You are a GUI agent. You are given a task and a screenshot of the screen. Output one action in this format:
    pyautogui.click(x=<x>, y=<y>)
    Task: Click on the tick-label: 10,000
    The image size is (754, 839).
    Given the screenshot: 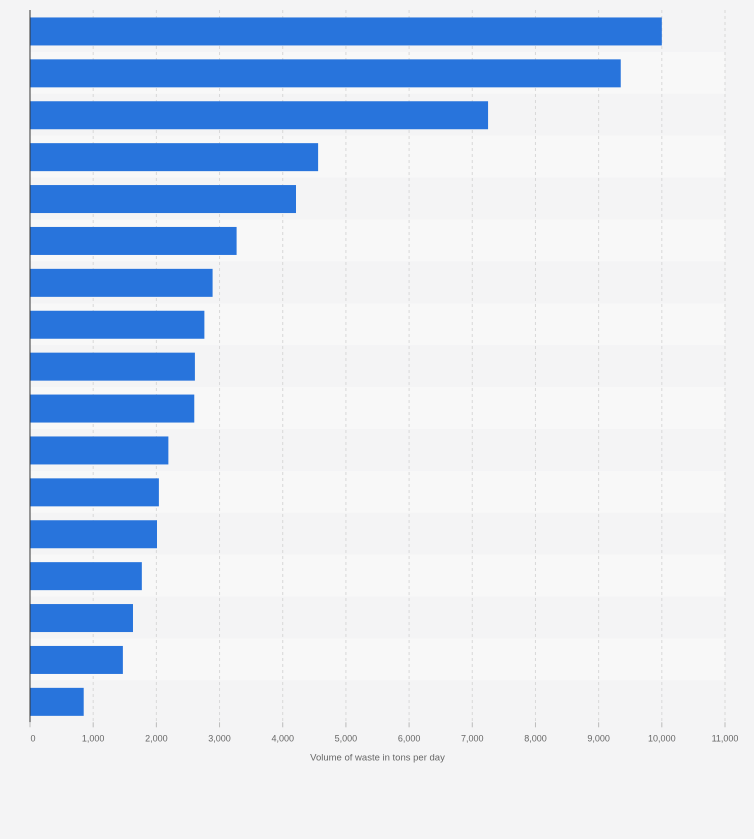 What is the action you would take?
    pyautogui.click(x=662, y=738)
    